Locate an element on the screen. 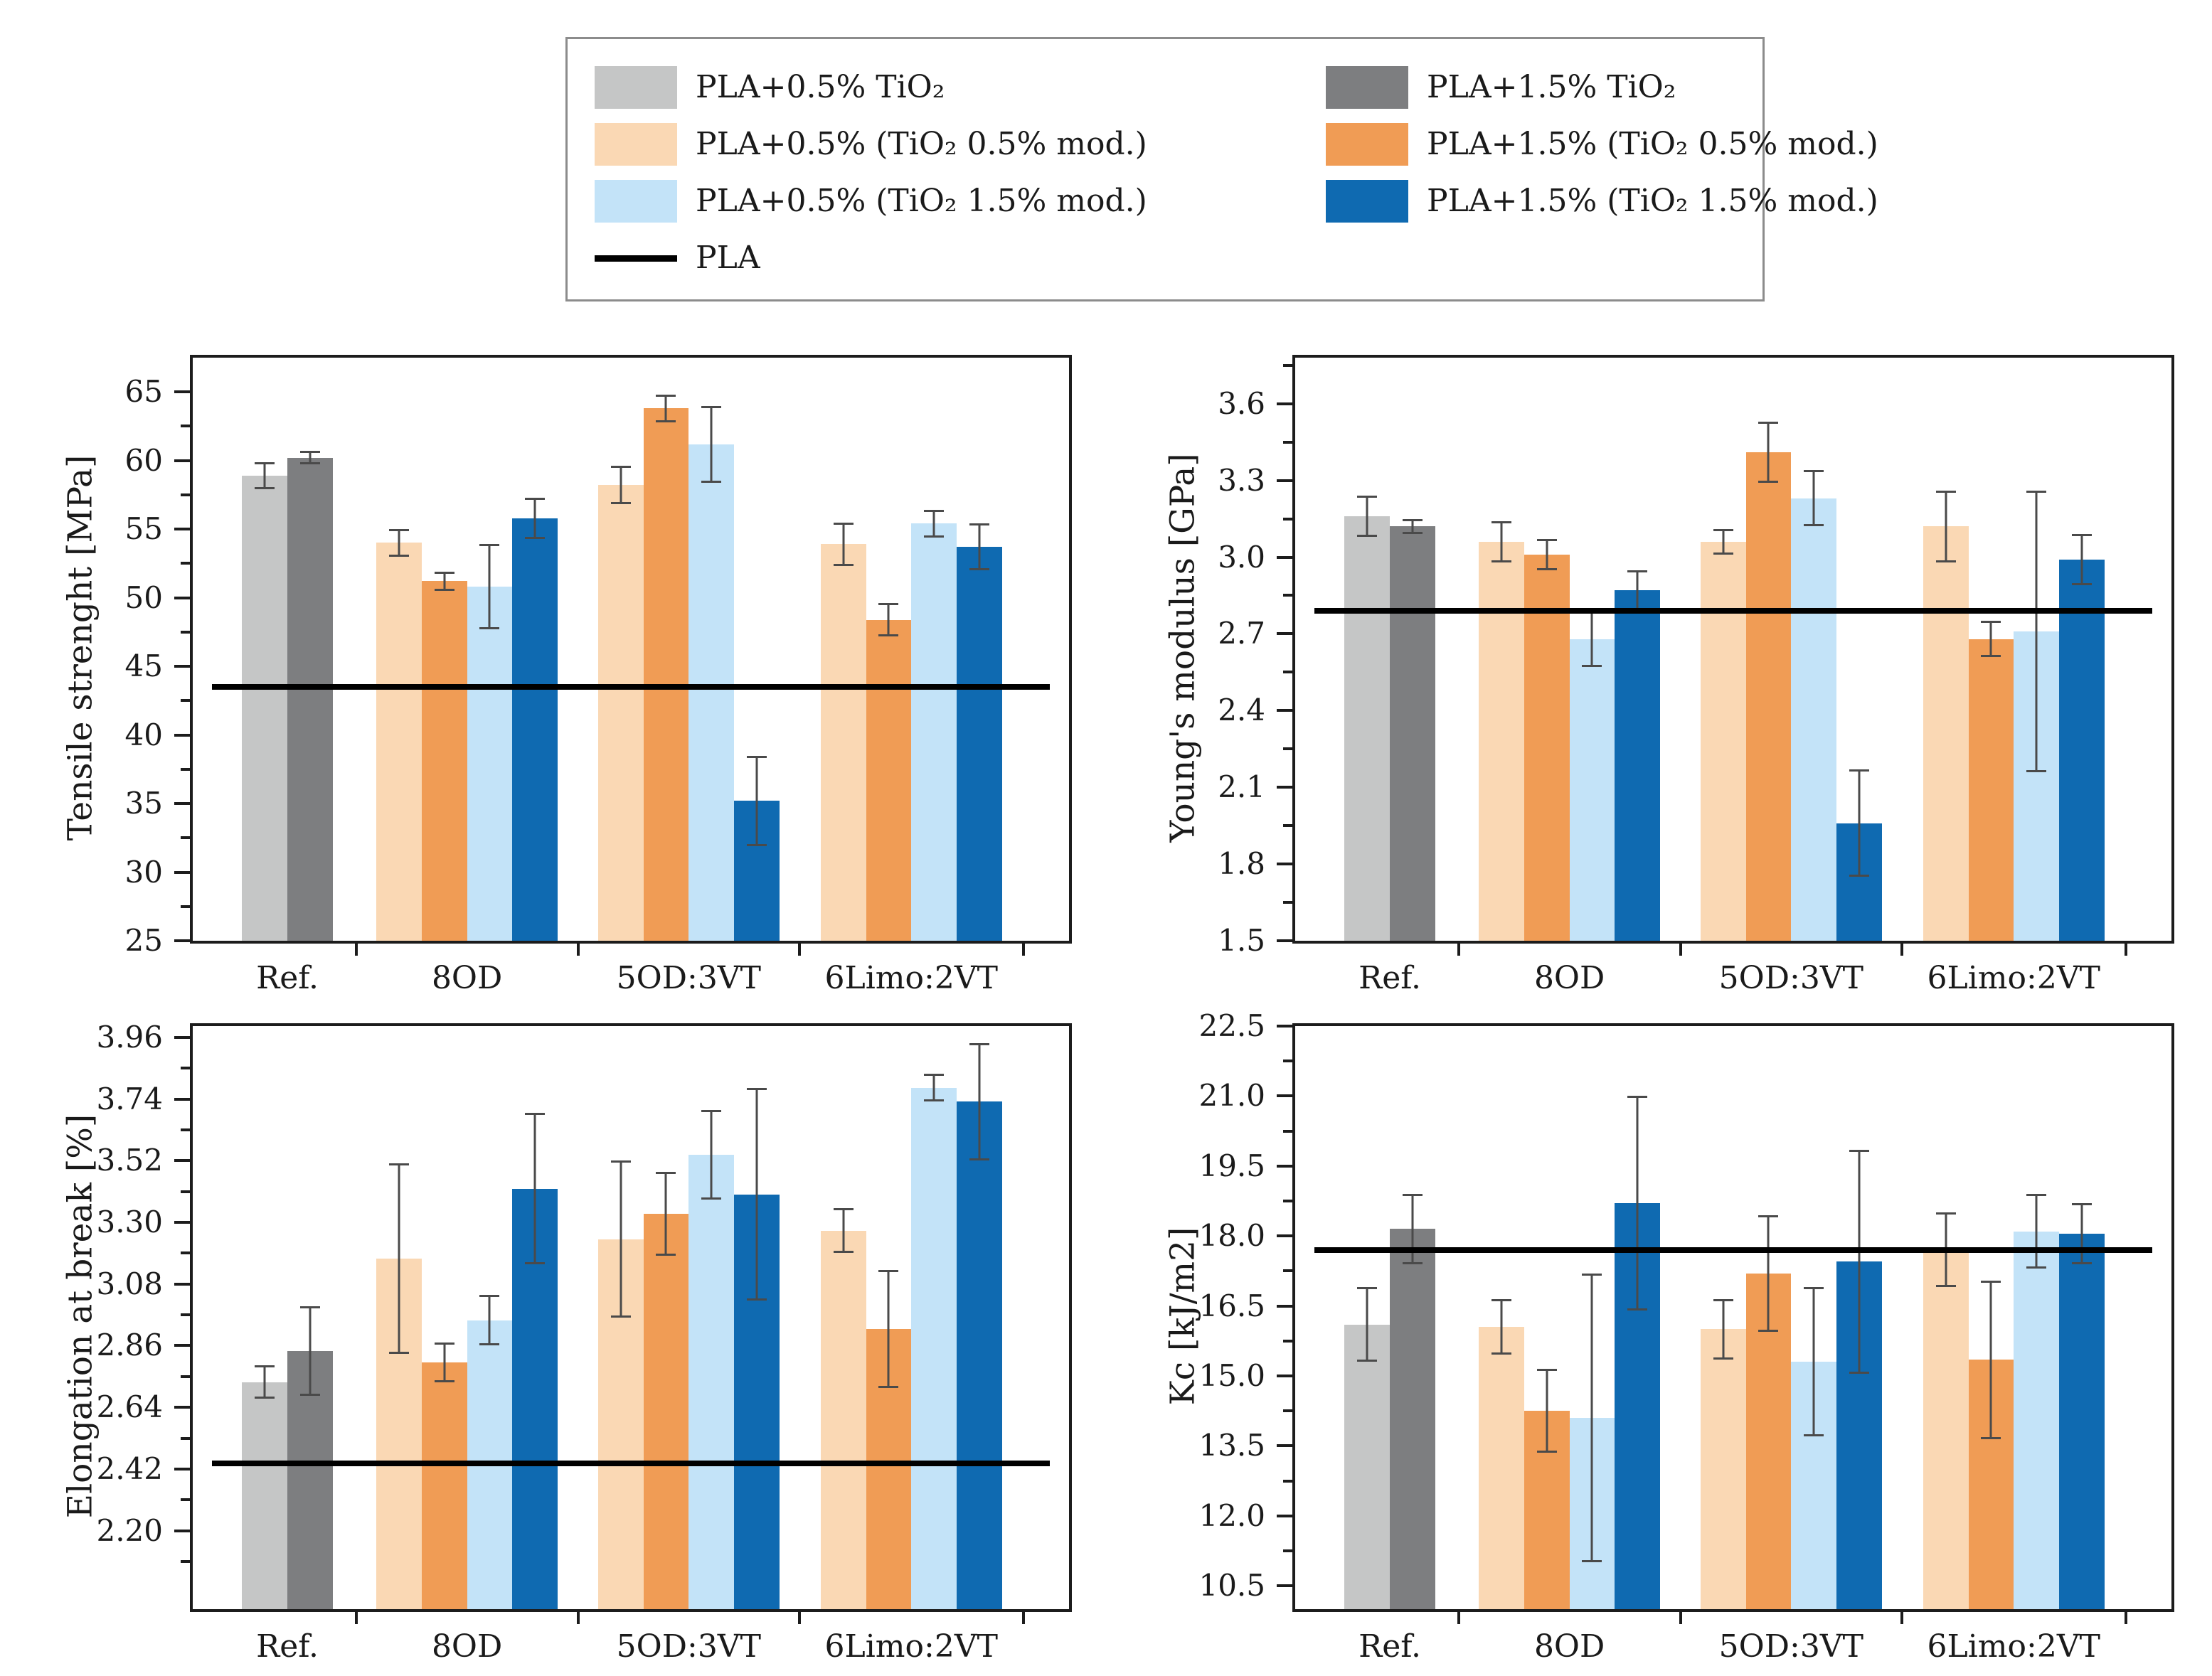 This screenshot has width=2212, height=1676. y-tick-label: 2.4 is located at coordinates (1241, 710).